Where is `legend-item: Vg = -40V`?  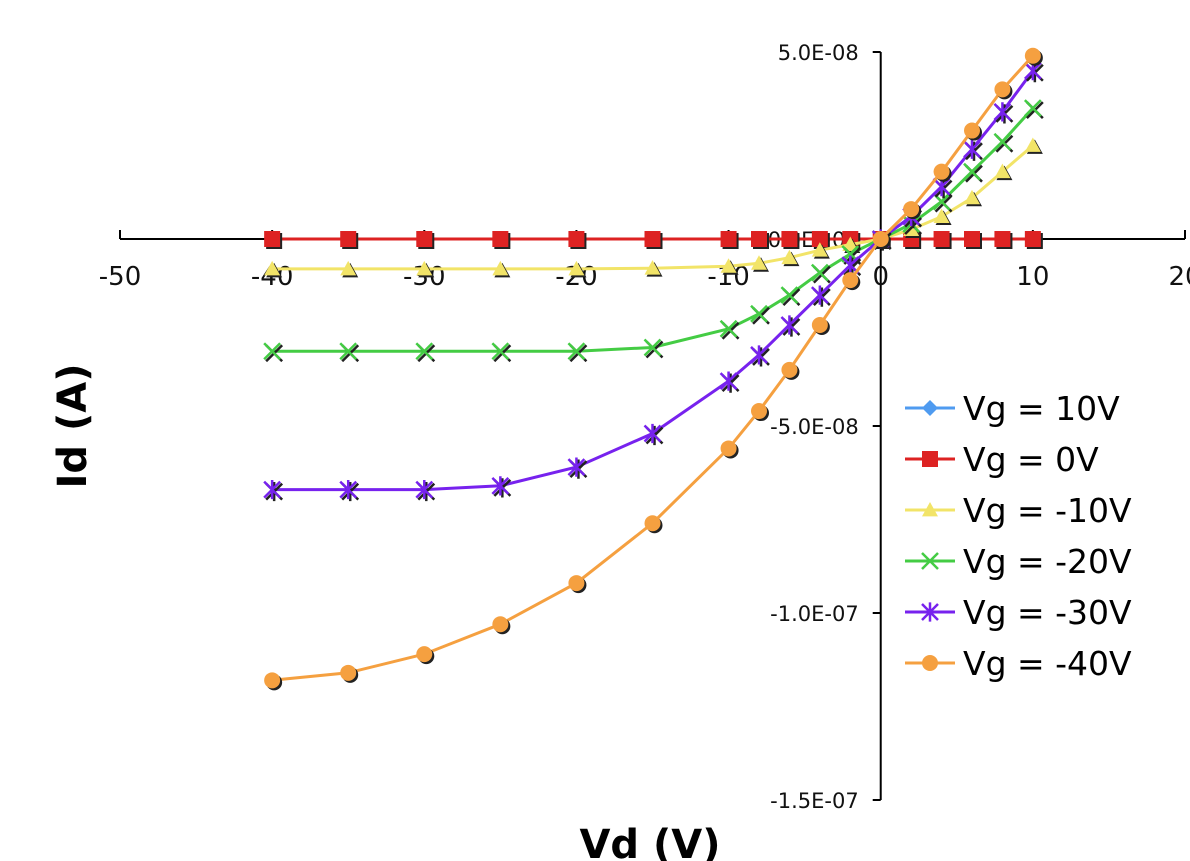 legend-item: Vg = -40V is located at coordinates (1018, 663).